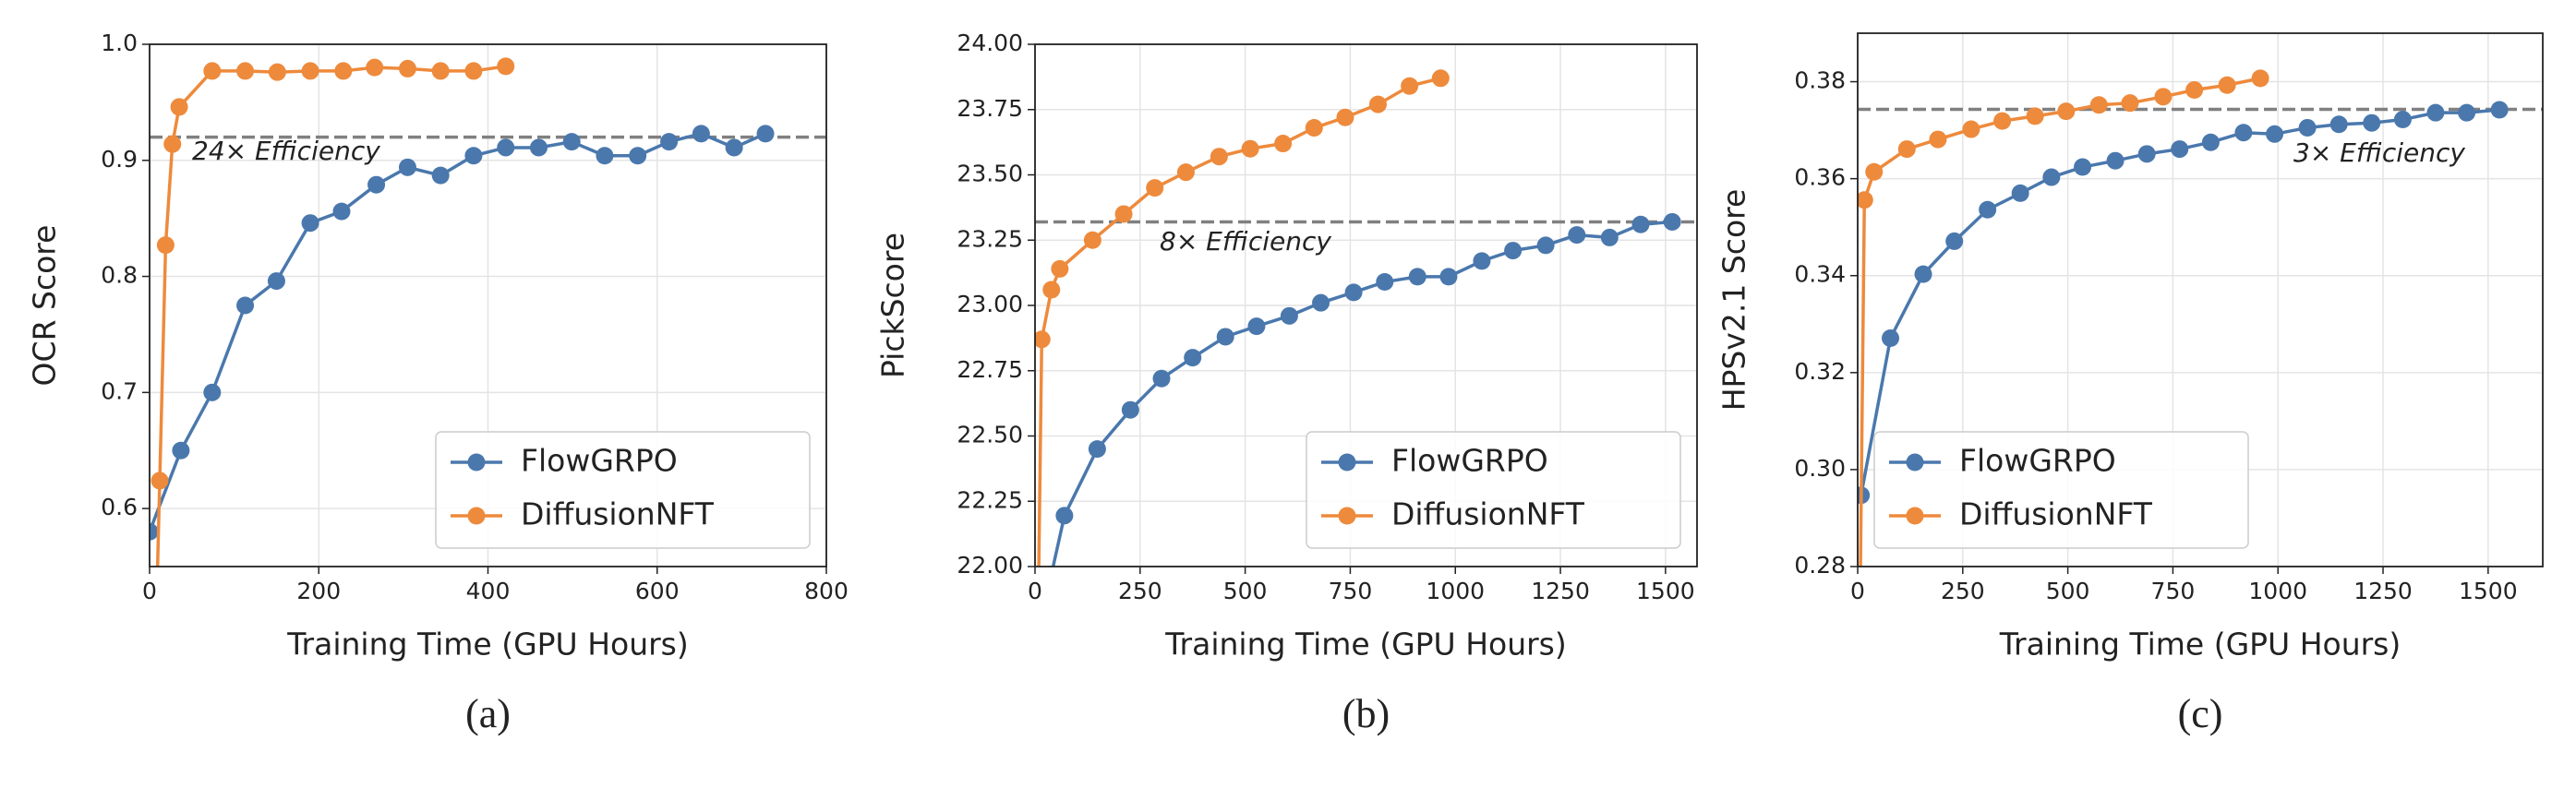 Image resolution: width=2576 pixels, height=788 pixels. I want to click on y-tick-label: 0.8, so click(119, 275).